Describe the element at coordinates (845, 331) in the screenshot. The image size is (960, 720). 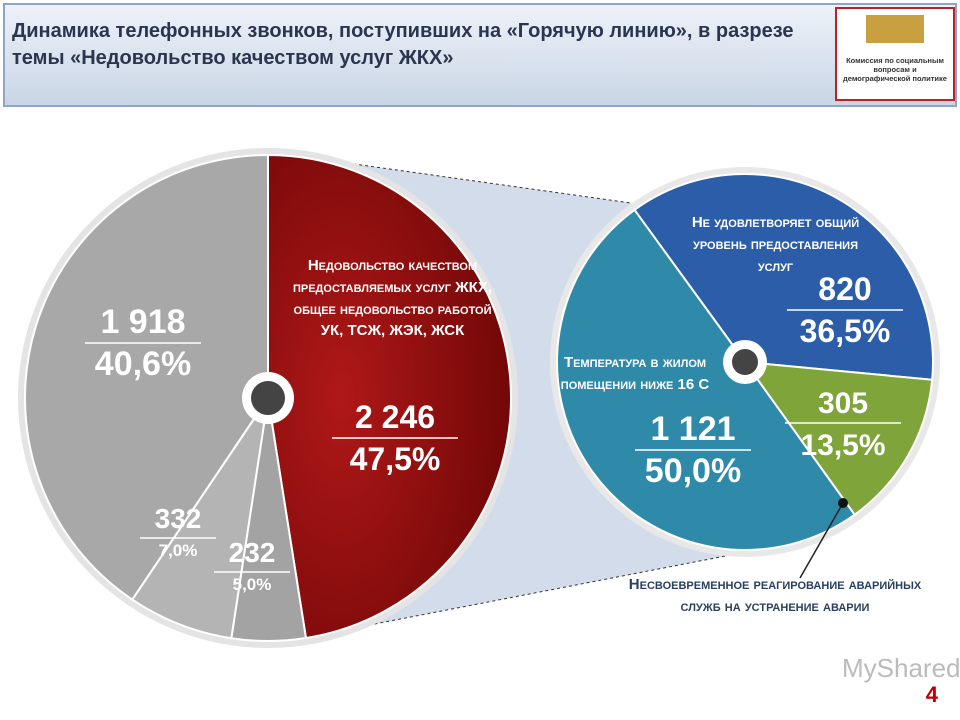
I see `percent-label: 36,5%` at that location.